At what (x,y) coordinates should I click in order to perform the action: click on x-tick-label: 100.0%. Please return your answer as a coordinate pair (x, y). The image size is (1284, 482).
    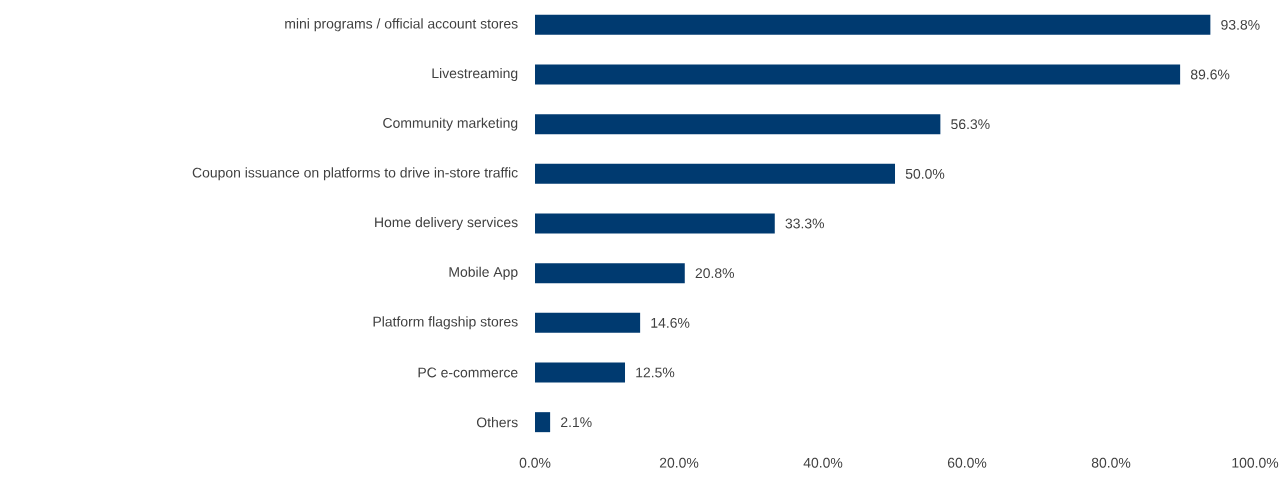
    Looking at the image, I should click on (1255, 462).